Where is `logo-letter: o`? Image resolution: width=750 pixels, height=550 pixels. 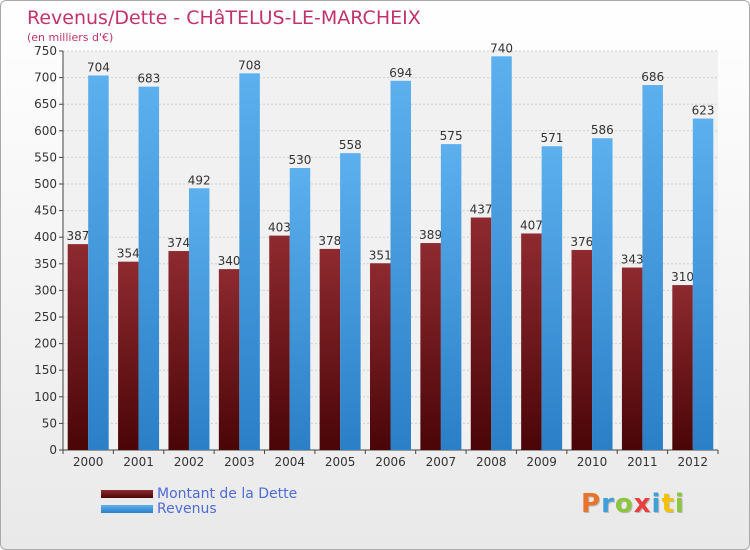 logo-letter: o is located at coordinates (624, 504).